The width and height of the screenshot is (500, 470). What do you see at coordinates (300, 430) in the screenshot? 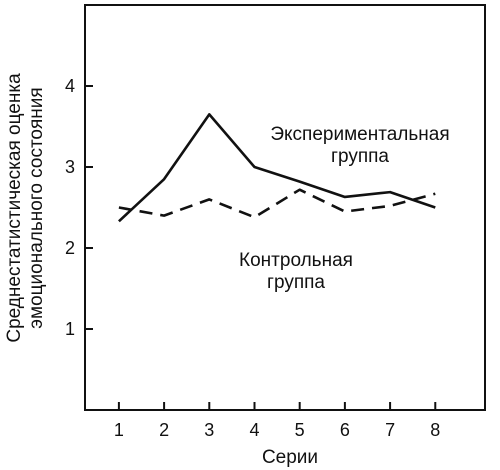
I see `x-tick-label-5: 5` at bounding box center [300, 430].